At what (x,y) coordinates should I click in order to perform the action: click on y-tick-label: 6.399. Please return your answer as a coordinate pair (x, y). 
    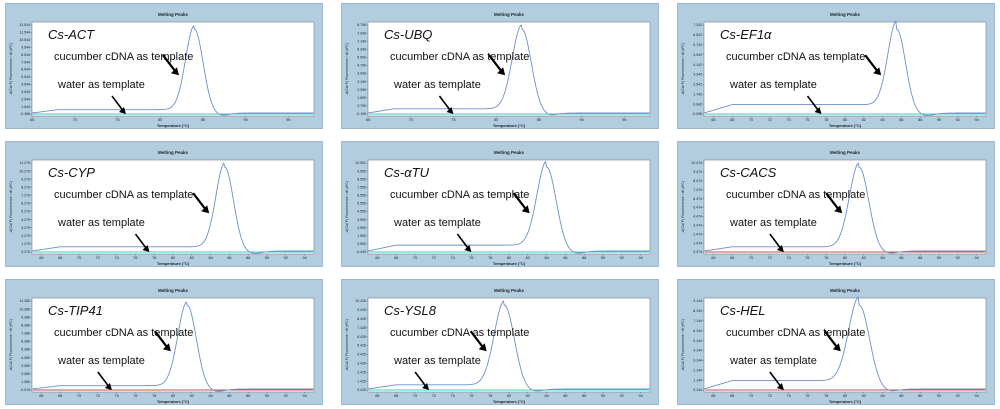
    Looking at the image, I should click on (361, 49).